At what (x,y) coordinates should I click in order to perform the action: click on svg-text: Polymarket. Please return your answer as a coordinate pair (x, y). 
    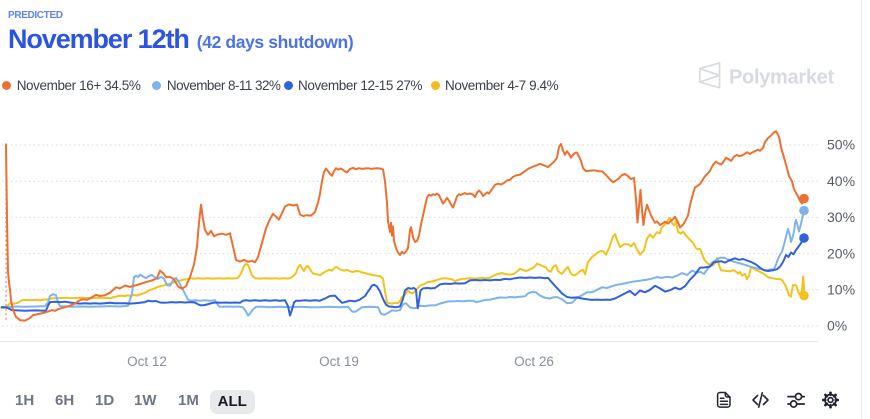
    Looking at the image, I should click on (781, 77).